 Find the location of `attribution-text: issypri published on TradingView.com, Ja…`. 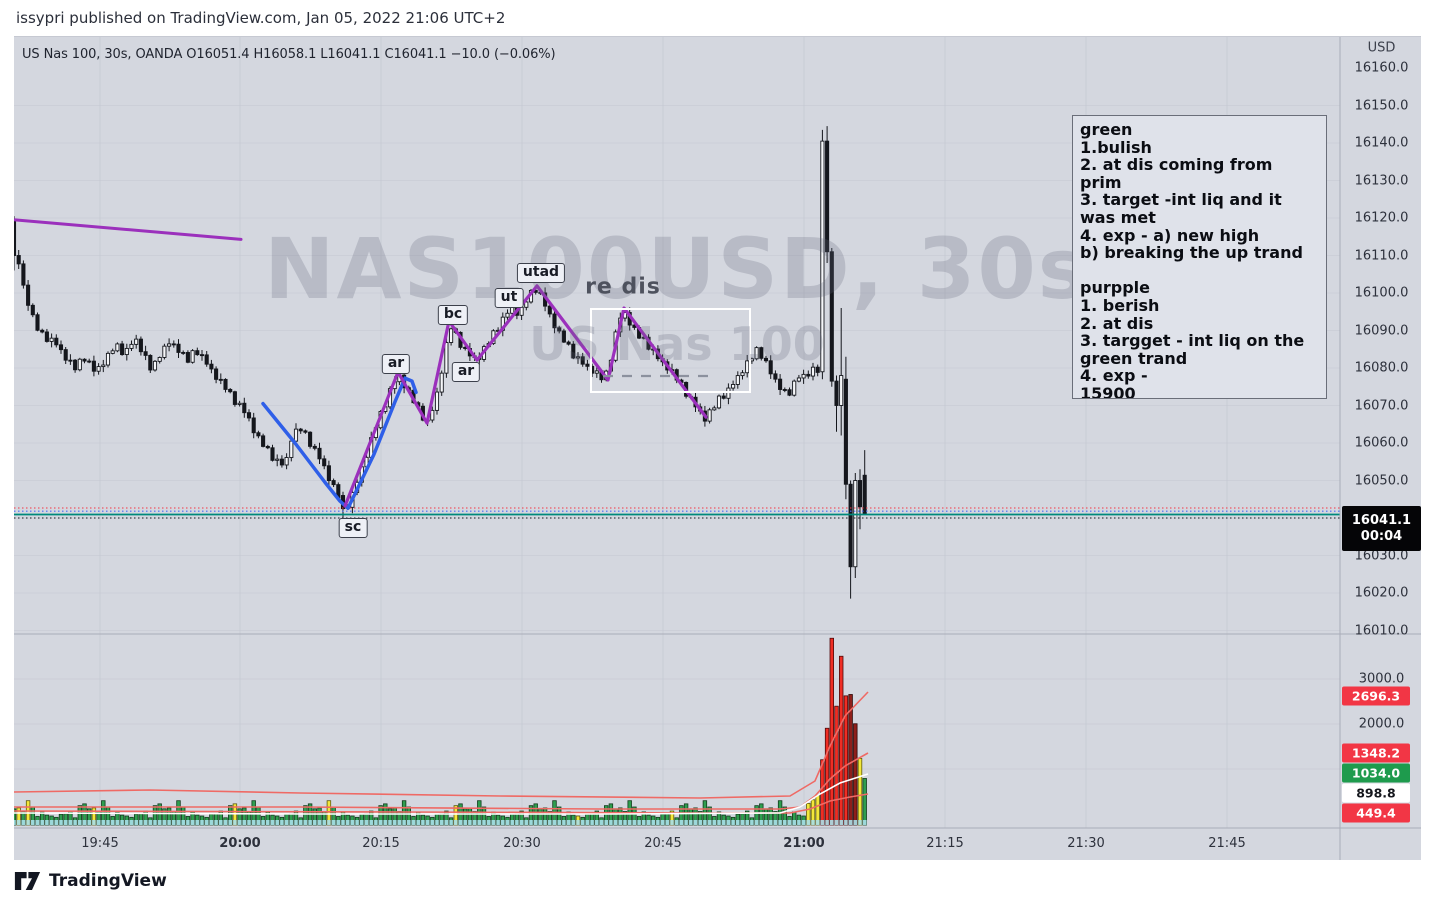

attribution-text: issypri published on TradingView.com, Ja… is located at coordinates (261, 18).